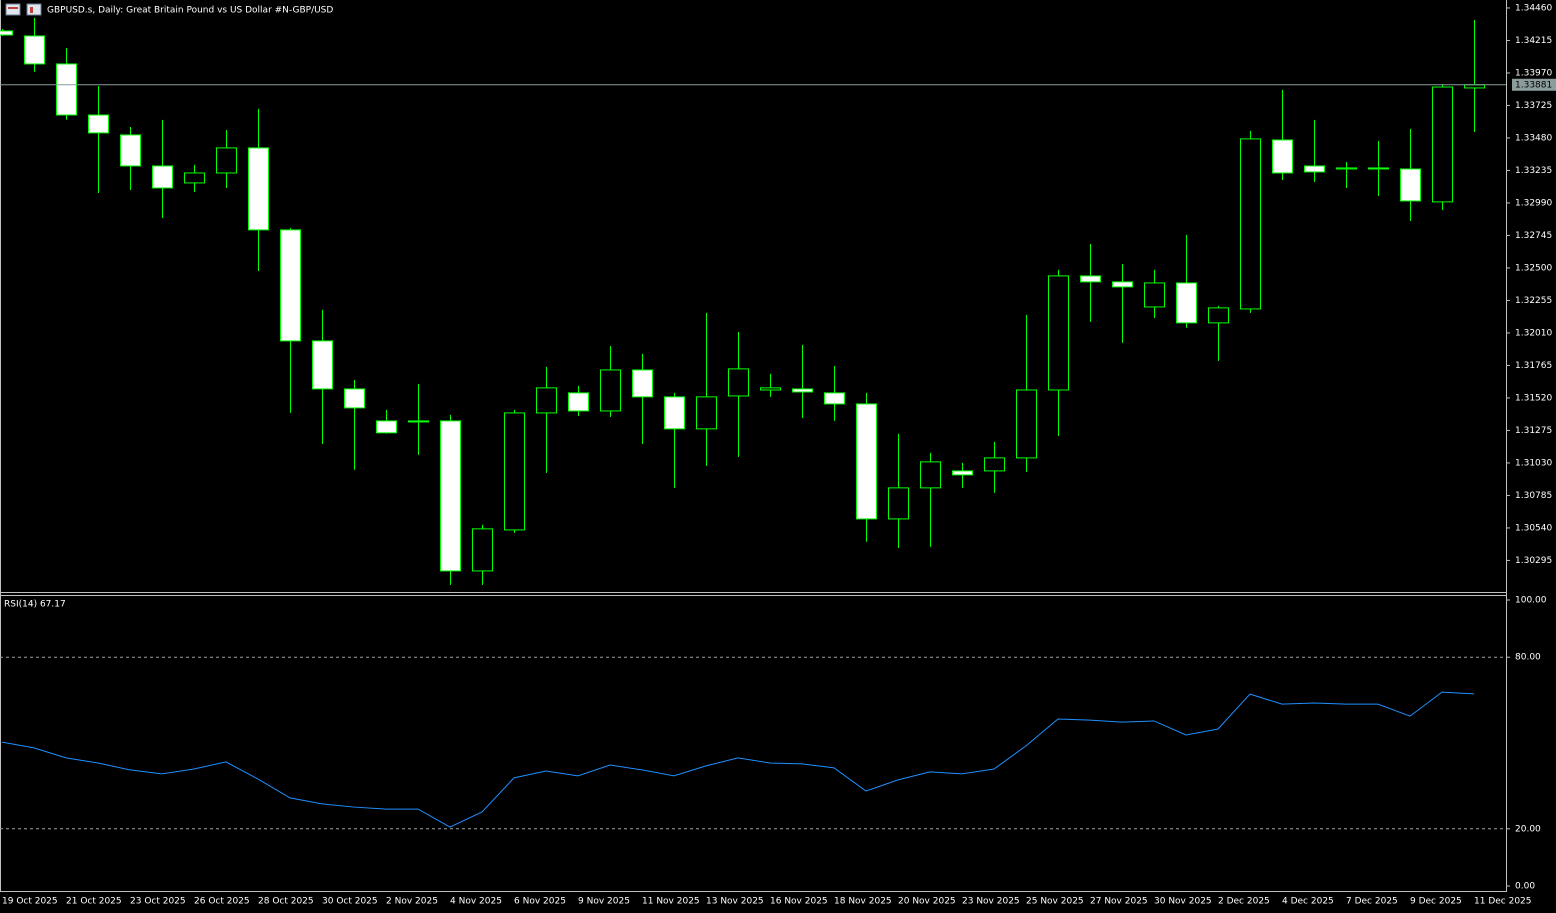 The image size is (1556, 913). Describe the element at coordinates (1244, 902) in the screenshot. I see `x-tick-label: 2 Dec 2025` at that location.